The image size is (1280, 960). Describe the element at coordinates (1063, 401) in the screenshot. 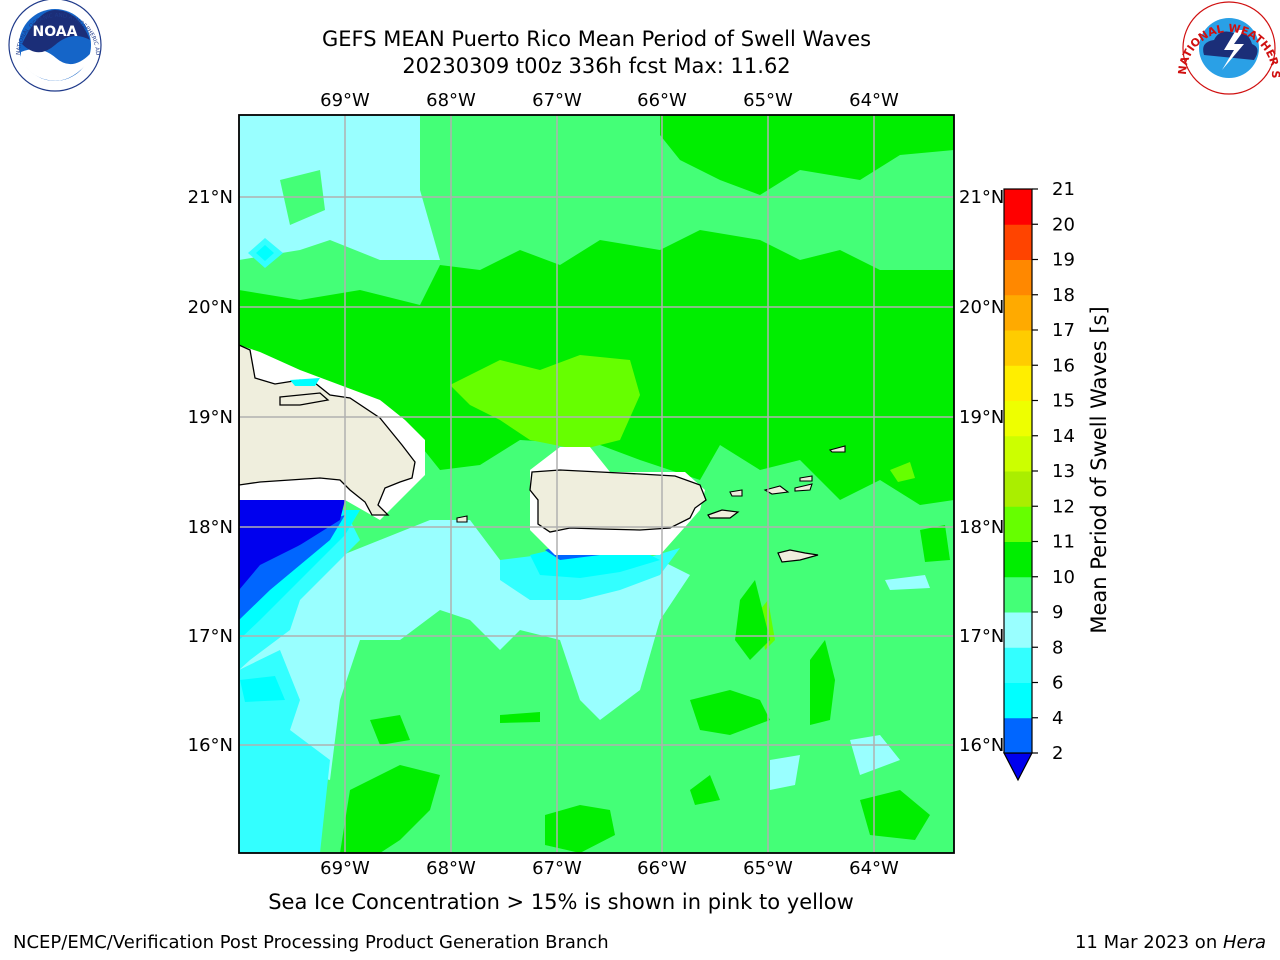

I see `colorbar-tick-label: 15` at that location.